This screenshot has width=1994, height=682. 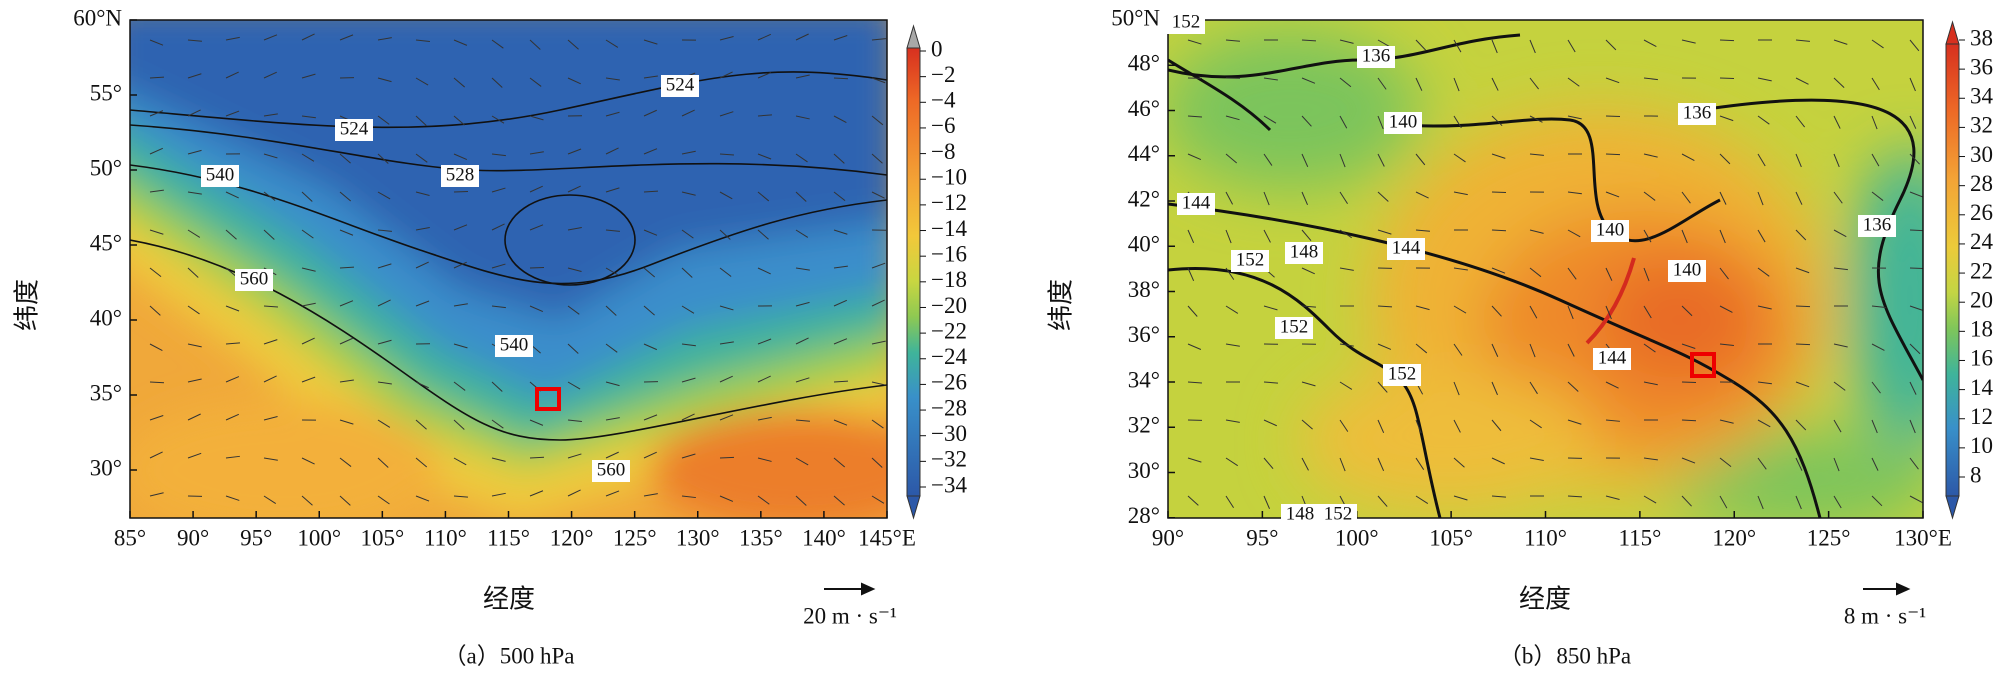 I want to click on contour-label: 560, so click(x=611, y=469).